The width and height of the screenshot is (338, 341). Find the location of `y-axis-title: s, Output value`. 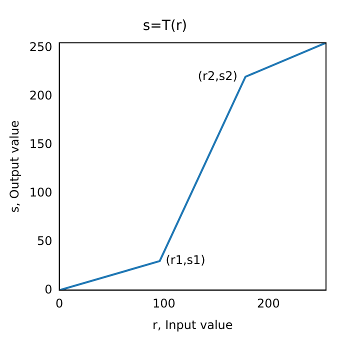

y-axis-title: s, Output value is located at coordinates (14, 166).